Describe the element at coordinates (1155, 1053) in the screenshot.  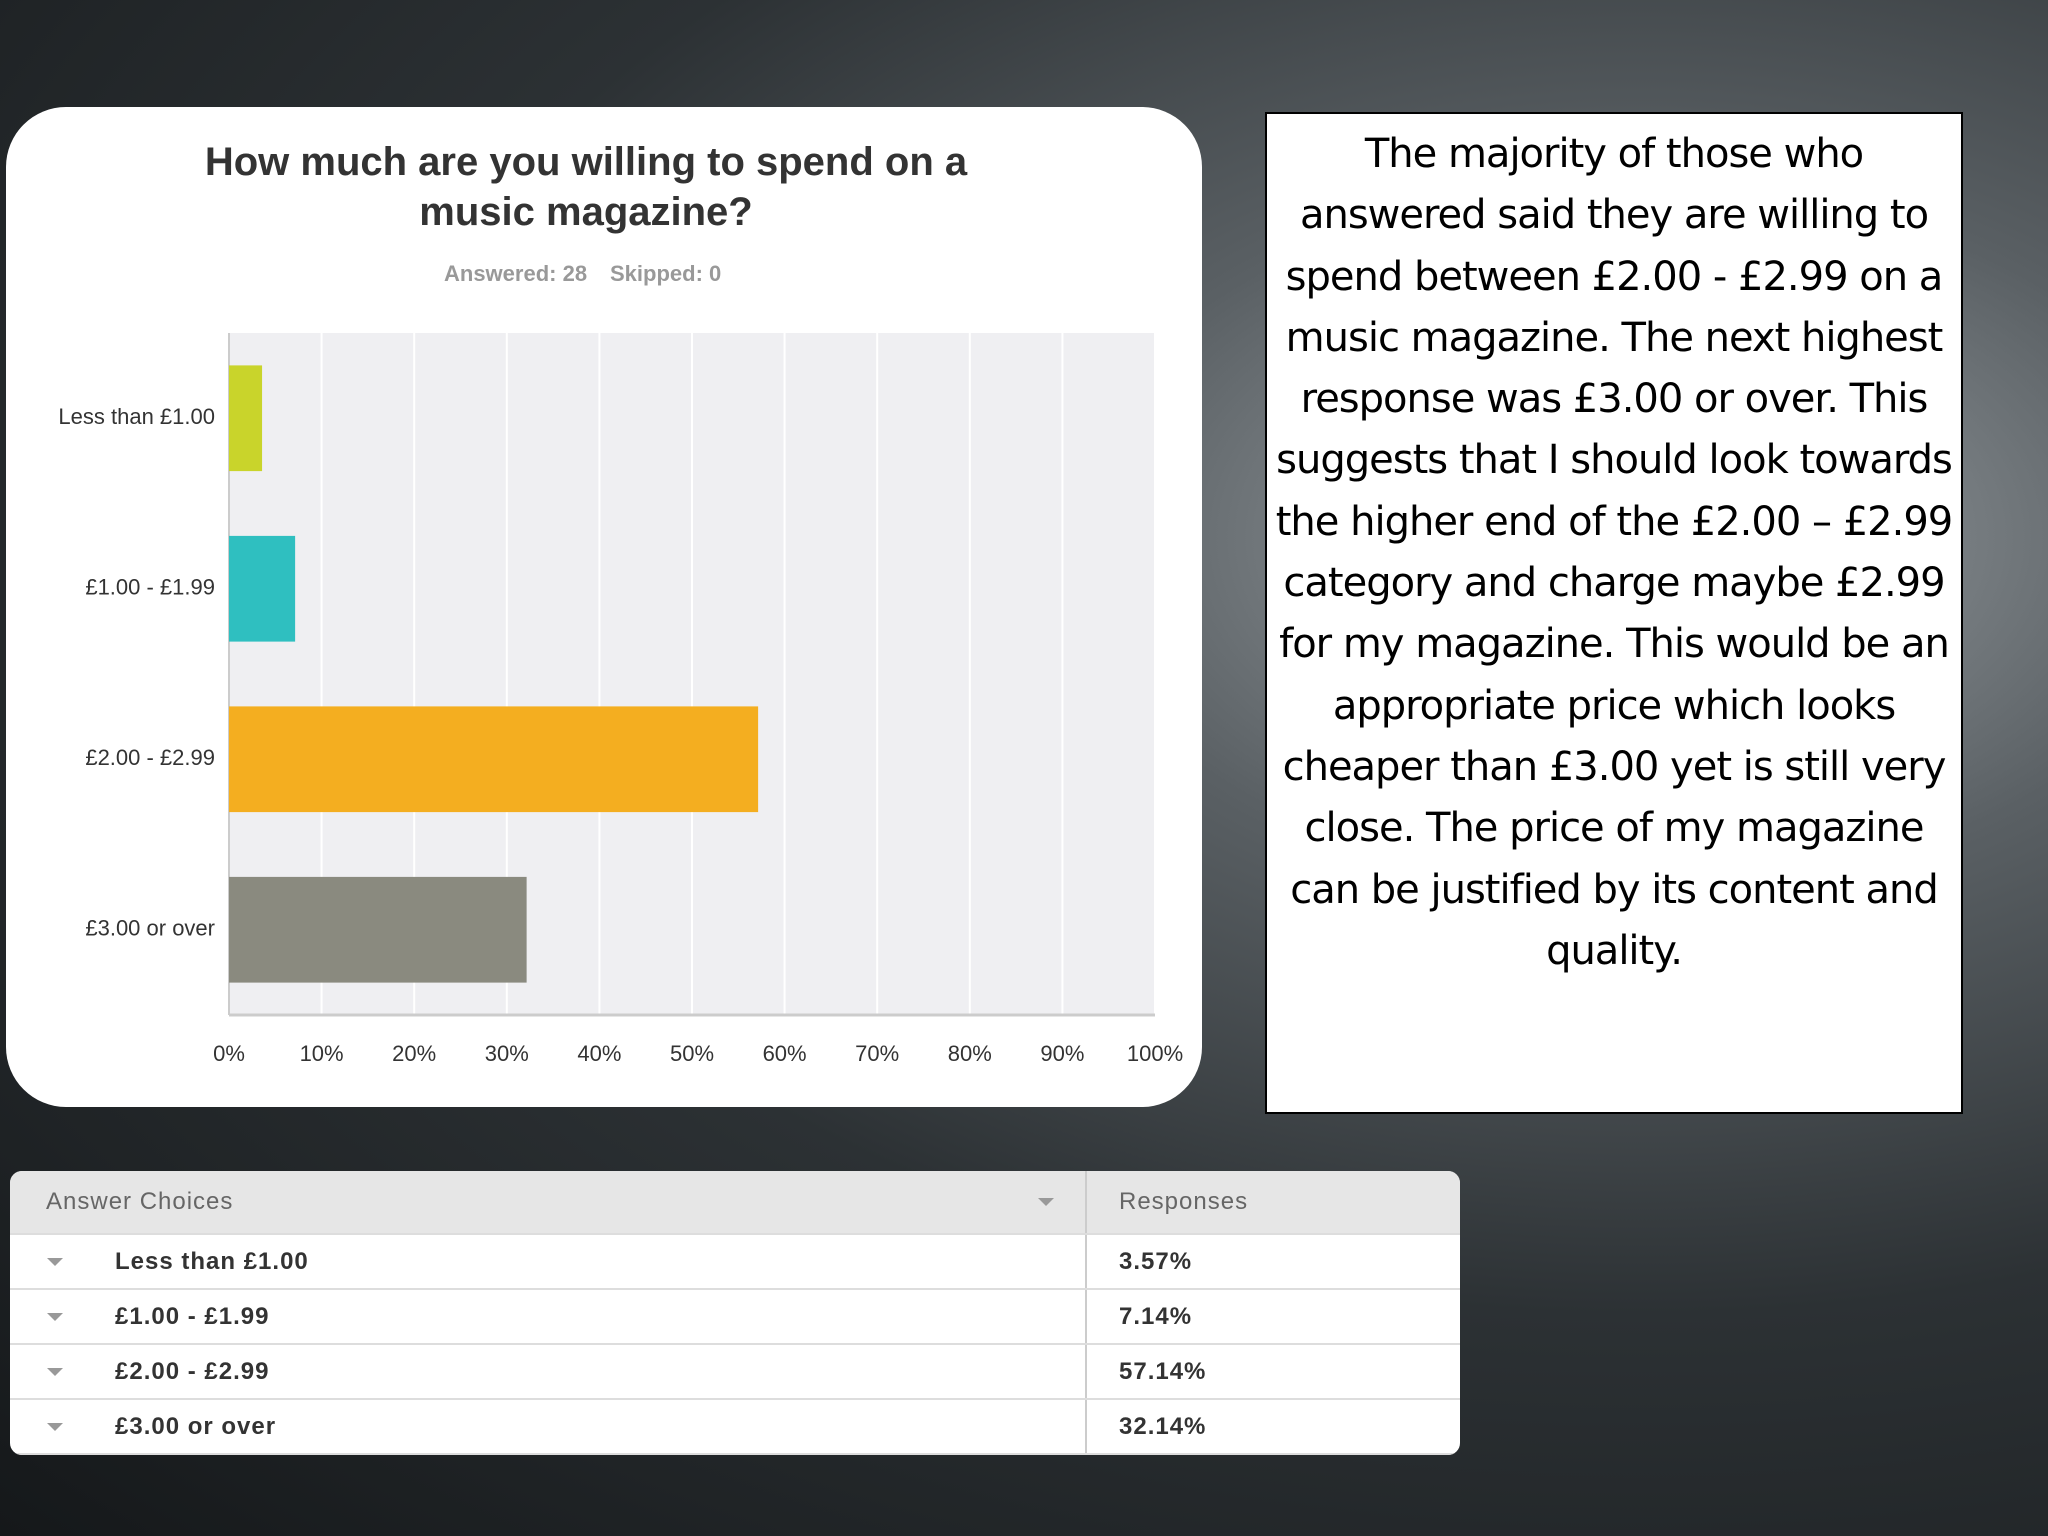
I see `x-tick-label: 100%` at that location.